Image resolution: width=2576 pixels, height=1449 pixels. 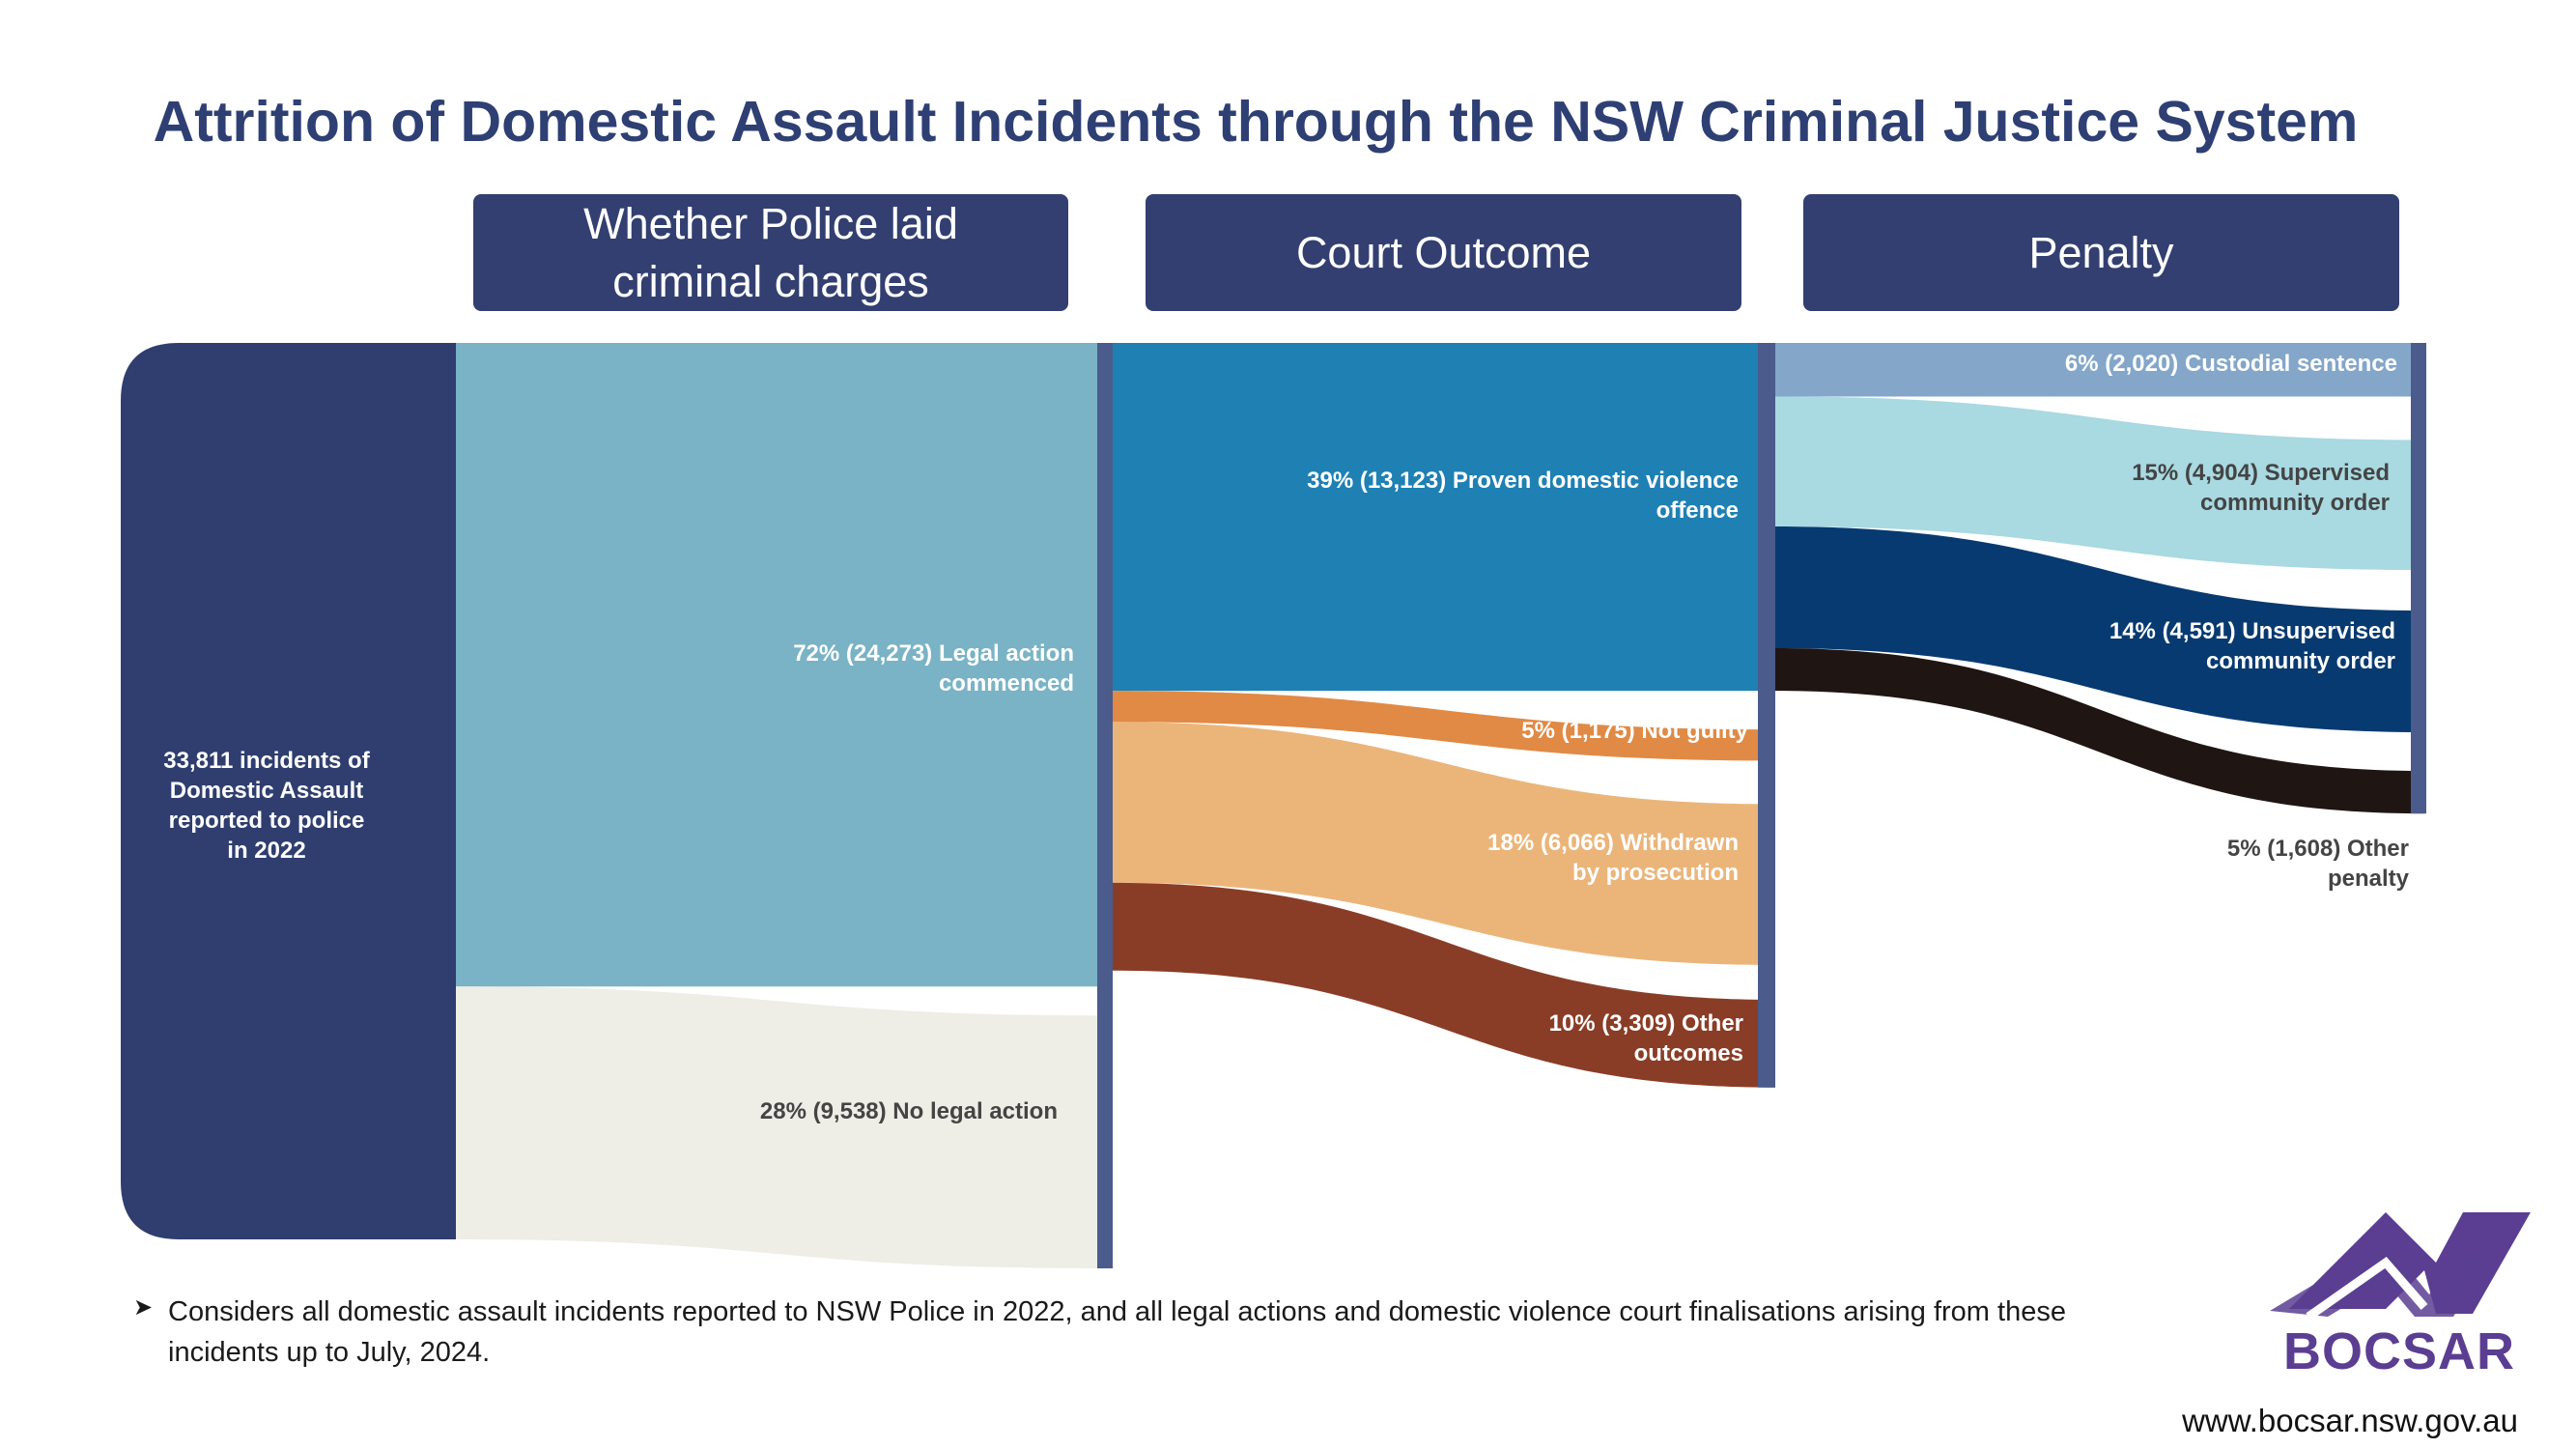 What do you see at coordinates (777, 1127) in the screenshot?
I see `flow-no-legal-action` at bounding box center [777, 1127].